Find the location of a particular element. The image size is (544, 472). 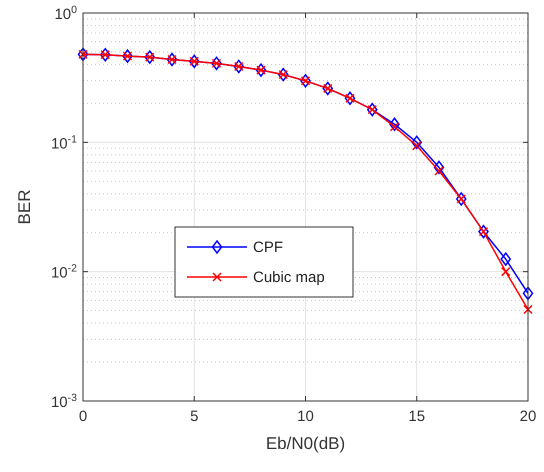

y-axis-title: BER is located at coordinates (24, 207).